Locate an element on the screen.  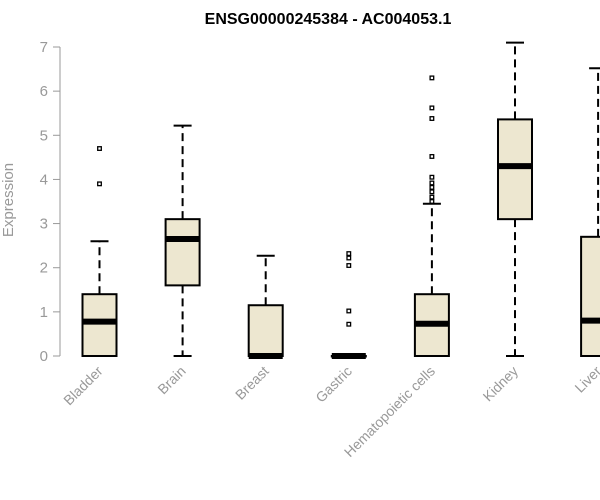
x-tick-label-2: Breast is located at coordinates (252, 383).